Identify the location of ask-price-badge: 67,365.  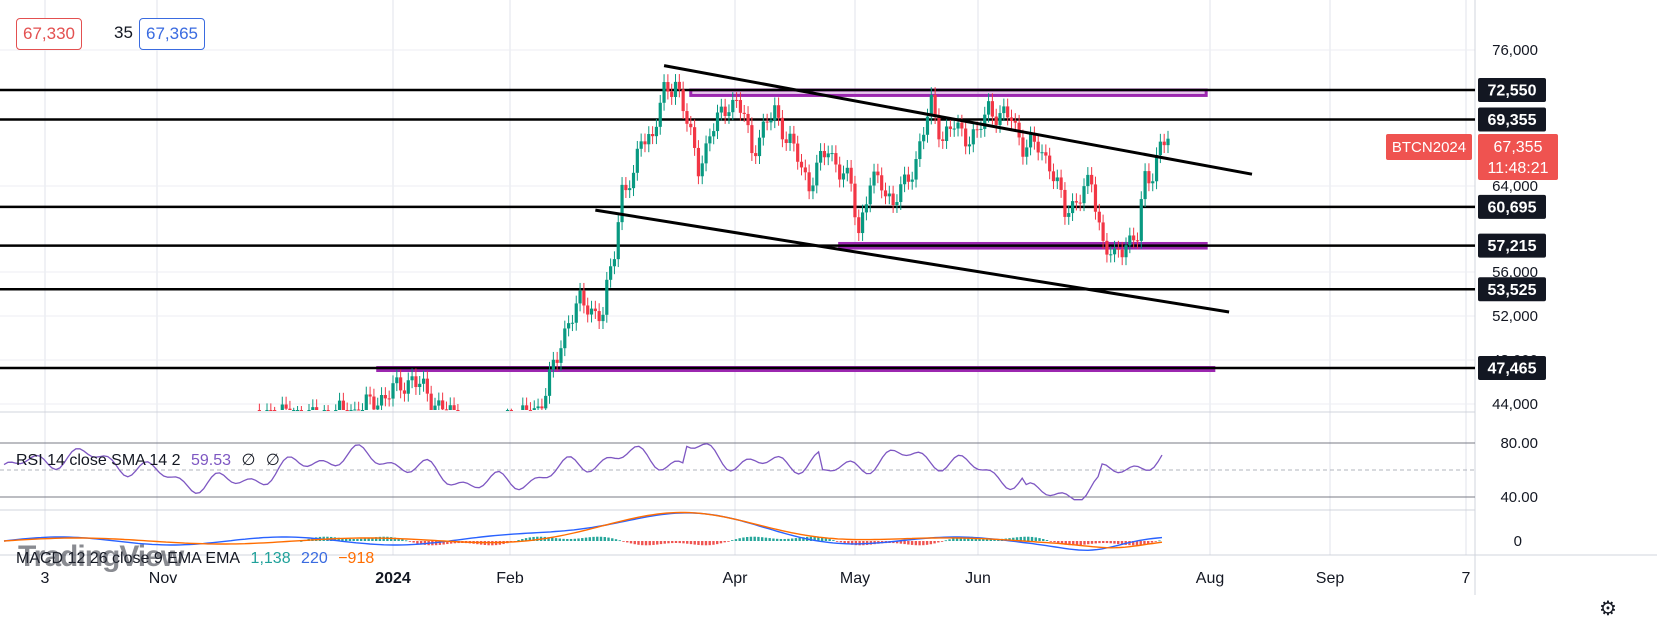
(172, 34).